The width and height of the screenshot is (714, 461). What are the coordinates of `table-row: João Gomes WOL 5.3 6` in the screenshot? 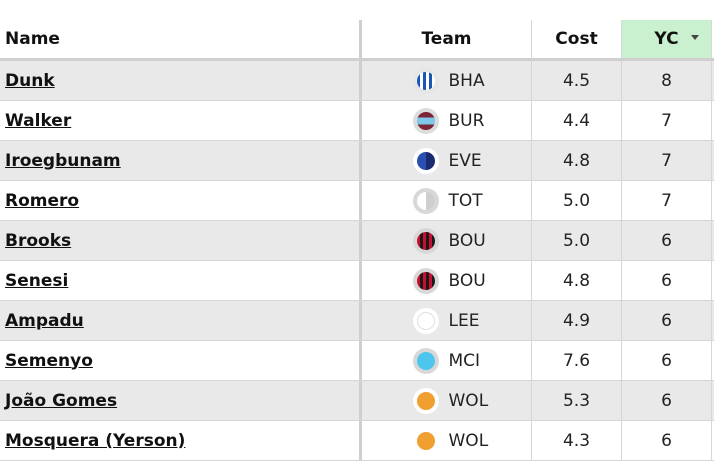 It's located at (357, 401).